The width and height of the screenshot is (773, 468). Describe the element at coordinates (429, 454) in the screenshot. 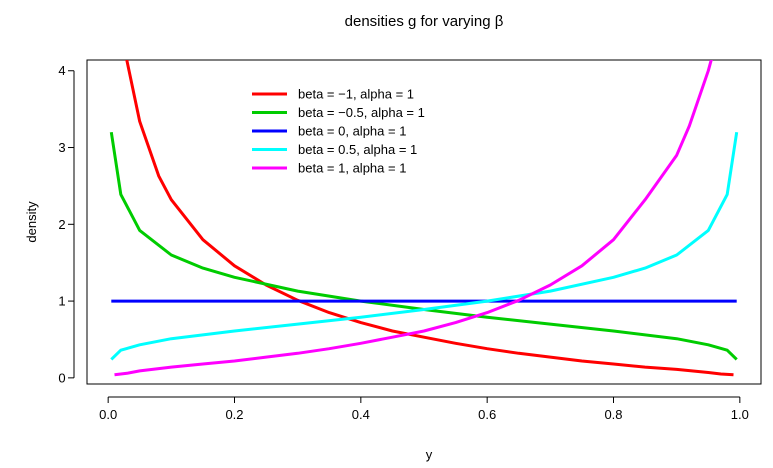

I see `x-axis-title: y` at that location.